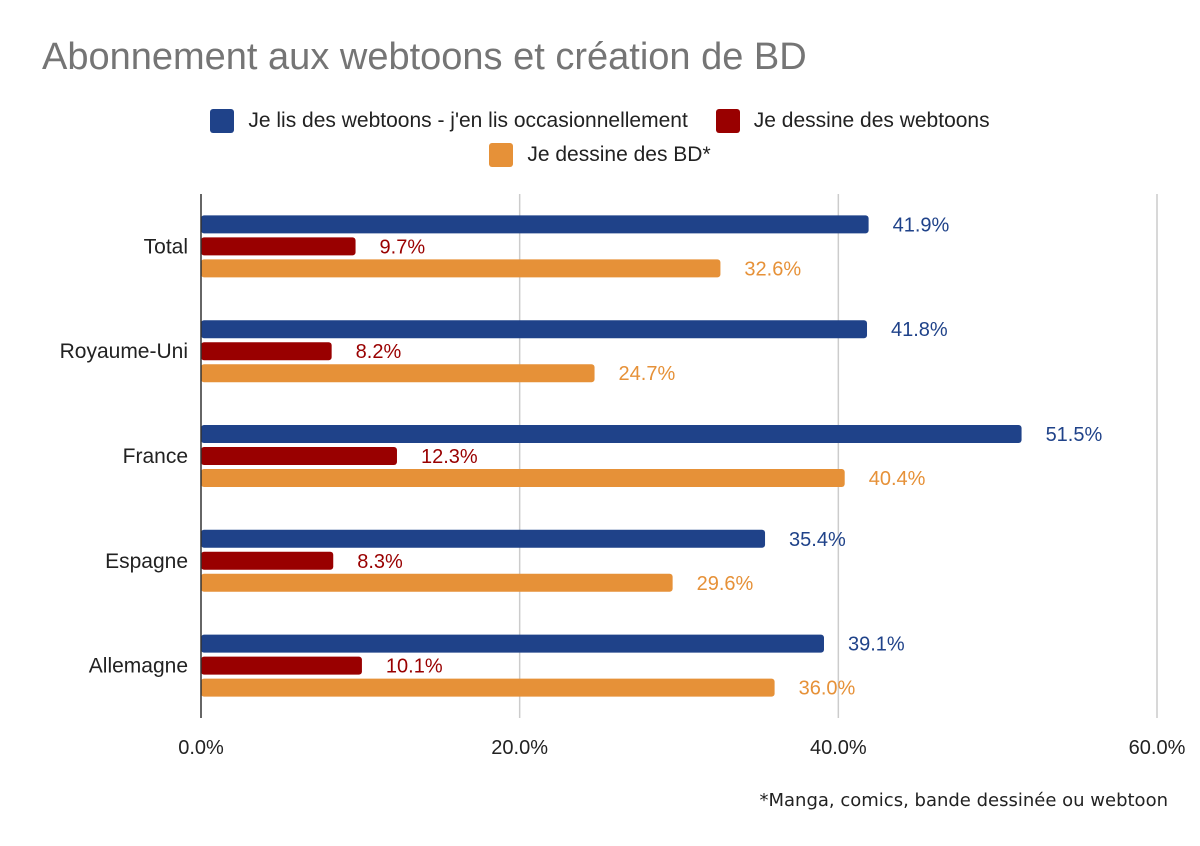 The height and width of the screenshot is (846, 1200). I want to click on data-label-read-webtoons: 39.1%, so click(876, 645).